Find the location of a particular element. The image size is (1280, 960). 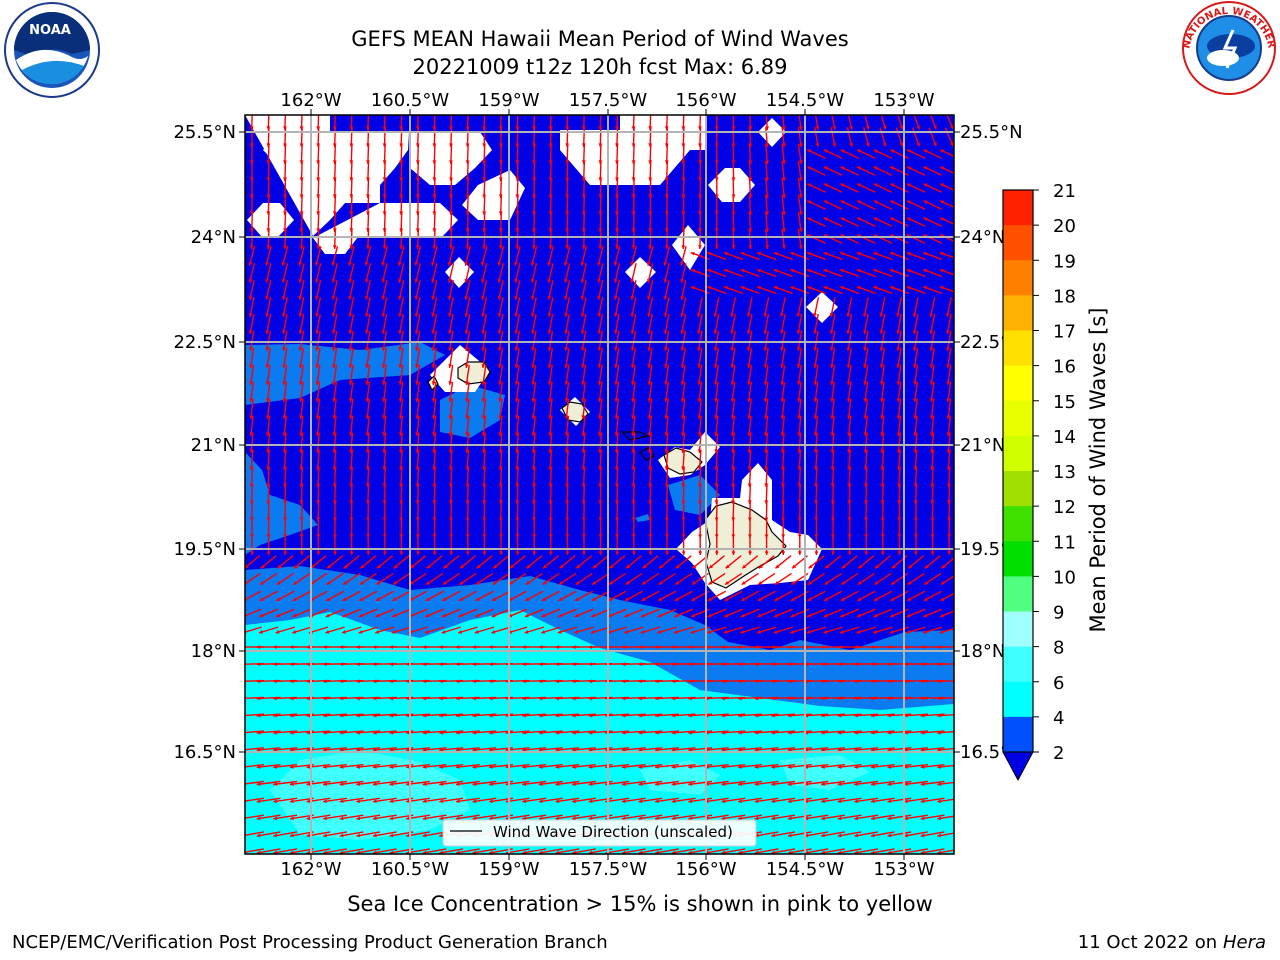

colorbar-tick-label: 13 is located at coordinates (1064, 472).